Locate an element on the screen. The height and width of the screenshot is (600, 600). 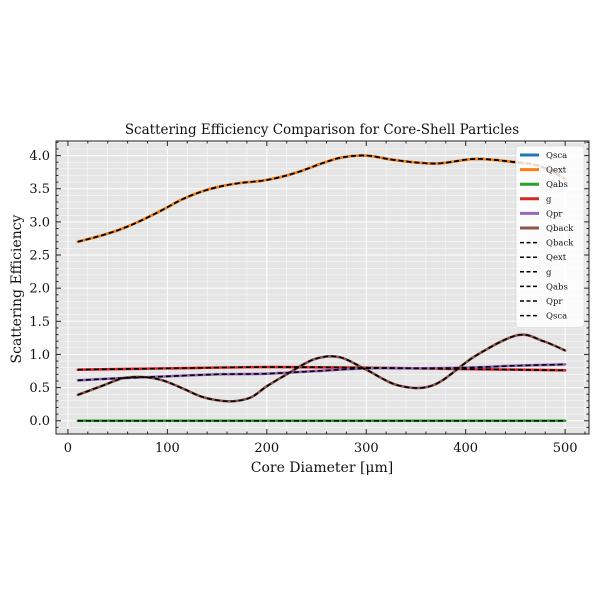
series-line-qback-dashed is located at coordinates (321, 368).